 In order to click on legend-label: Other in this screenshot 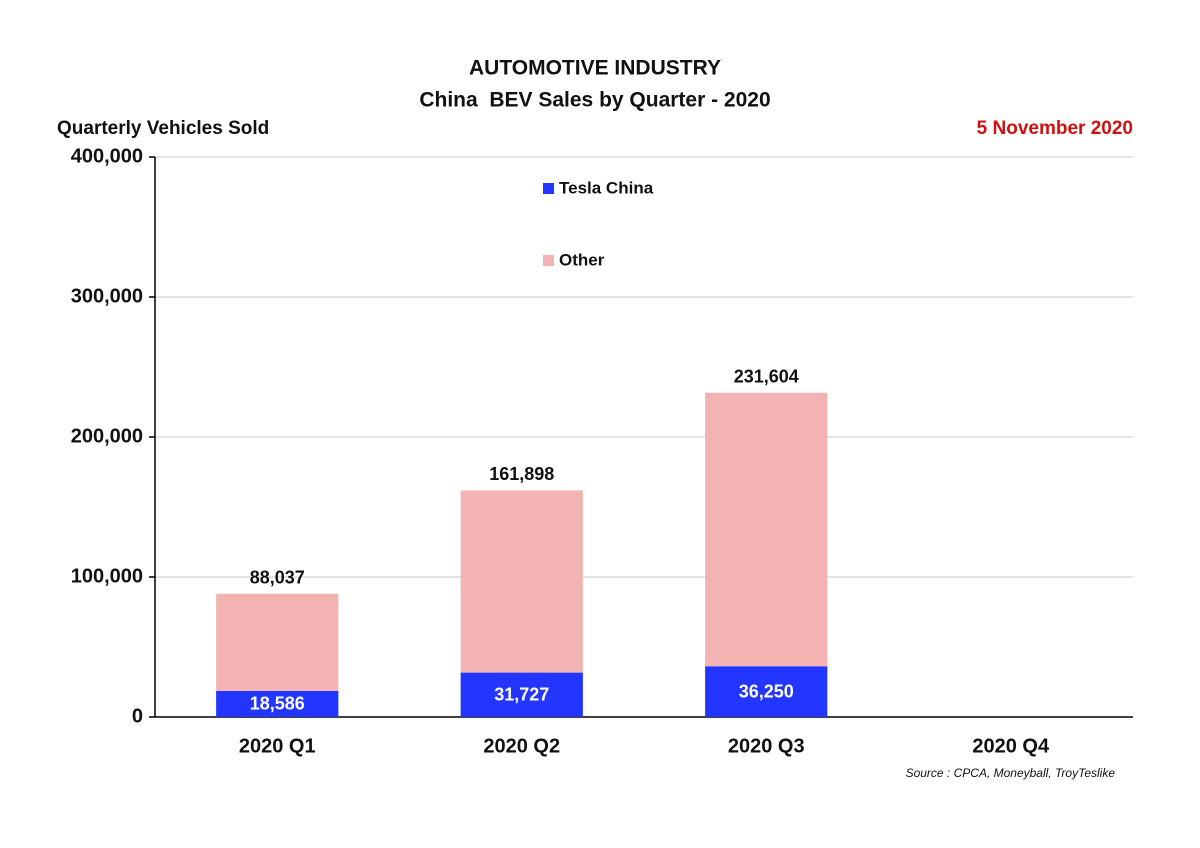, I will do `click(582, 259)`.